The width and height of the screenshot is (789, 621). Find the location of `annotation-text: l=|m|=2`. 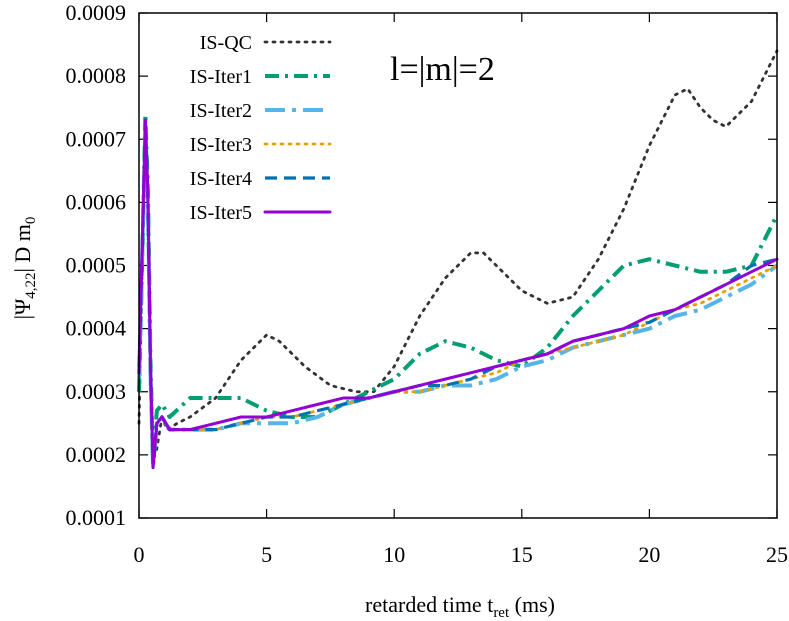

annotation-text: l=|m|=2 is located at coordinates (442, 69).